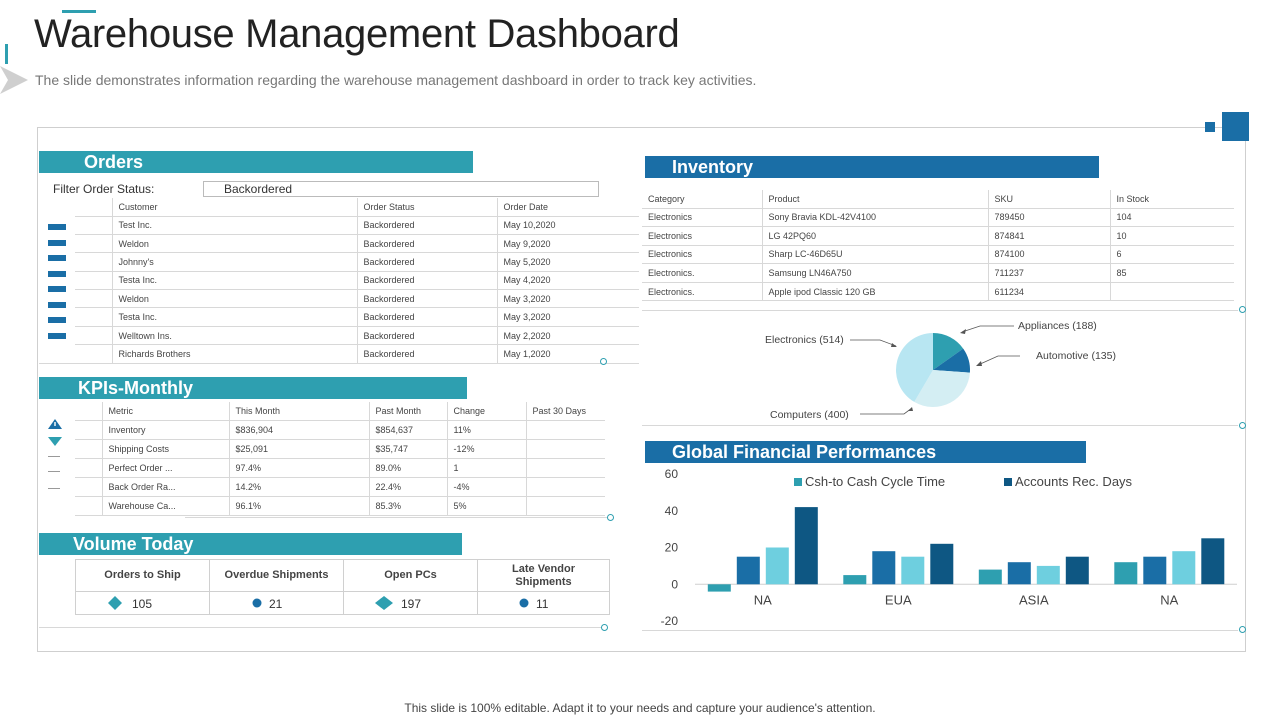 Image resolution: width=1280 pixels, height=720 pixels. What do you see at coordinates (542, 604) in the screenshot?
I see `volume-value: 11` at bounding box center [542, 604].